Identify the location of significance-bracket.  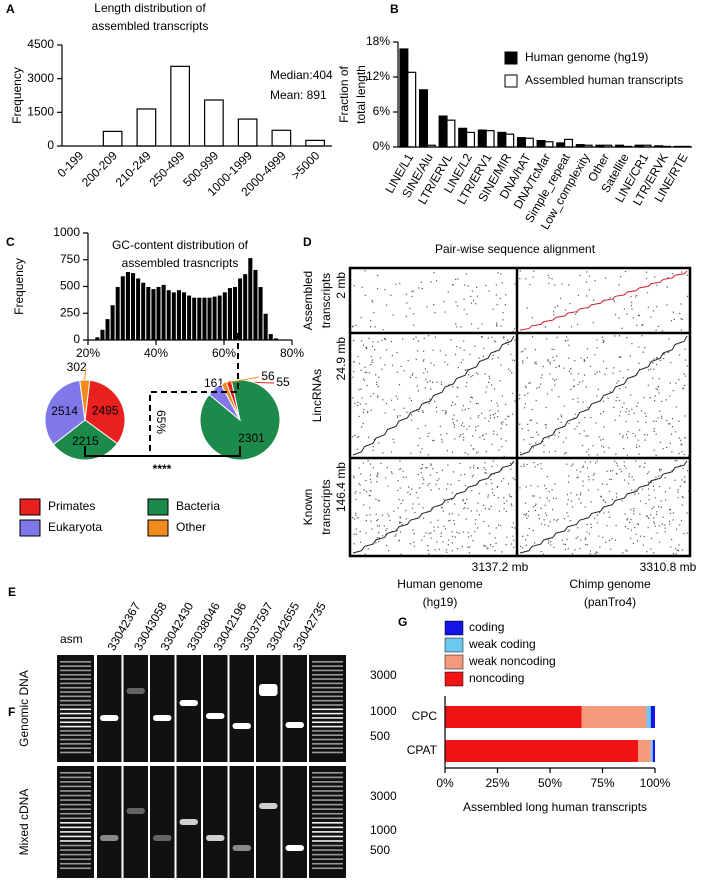
(162, 451).